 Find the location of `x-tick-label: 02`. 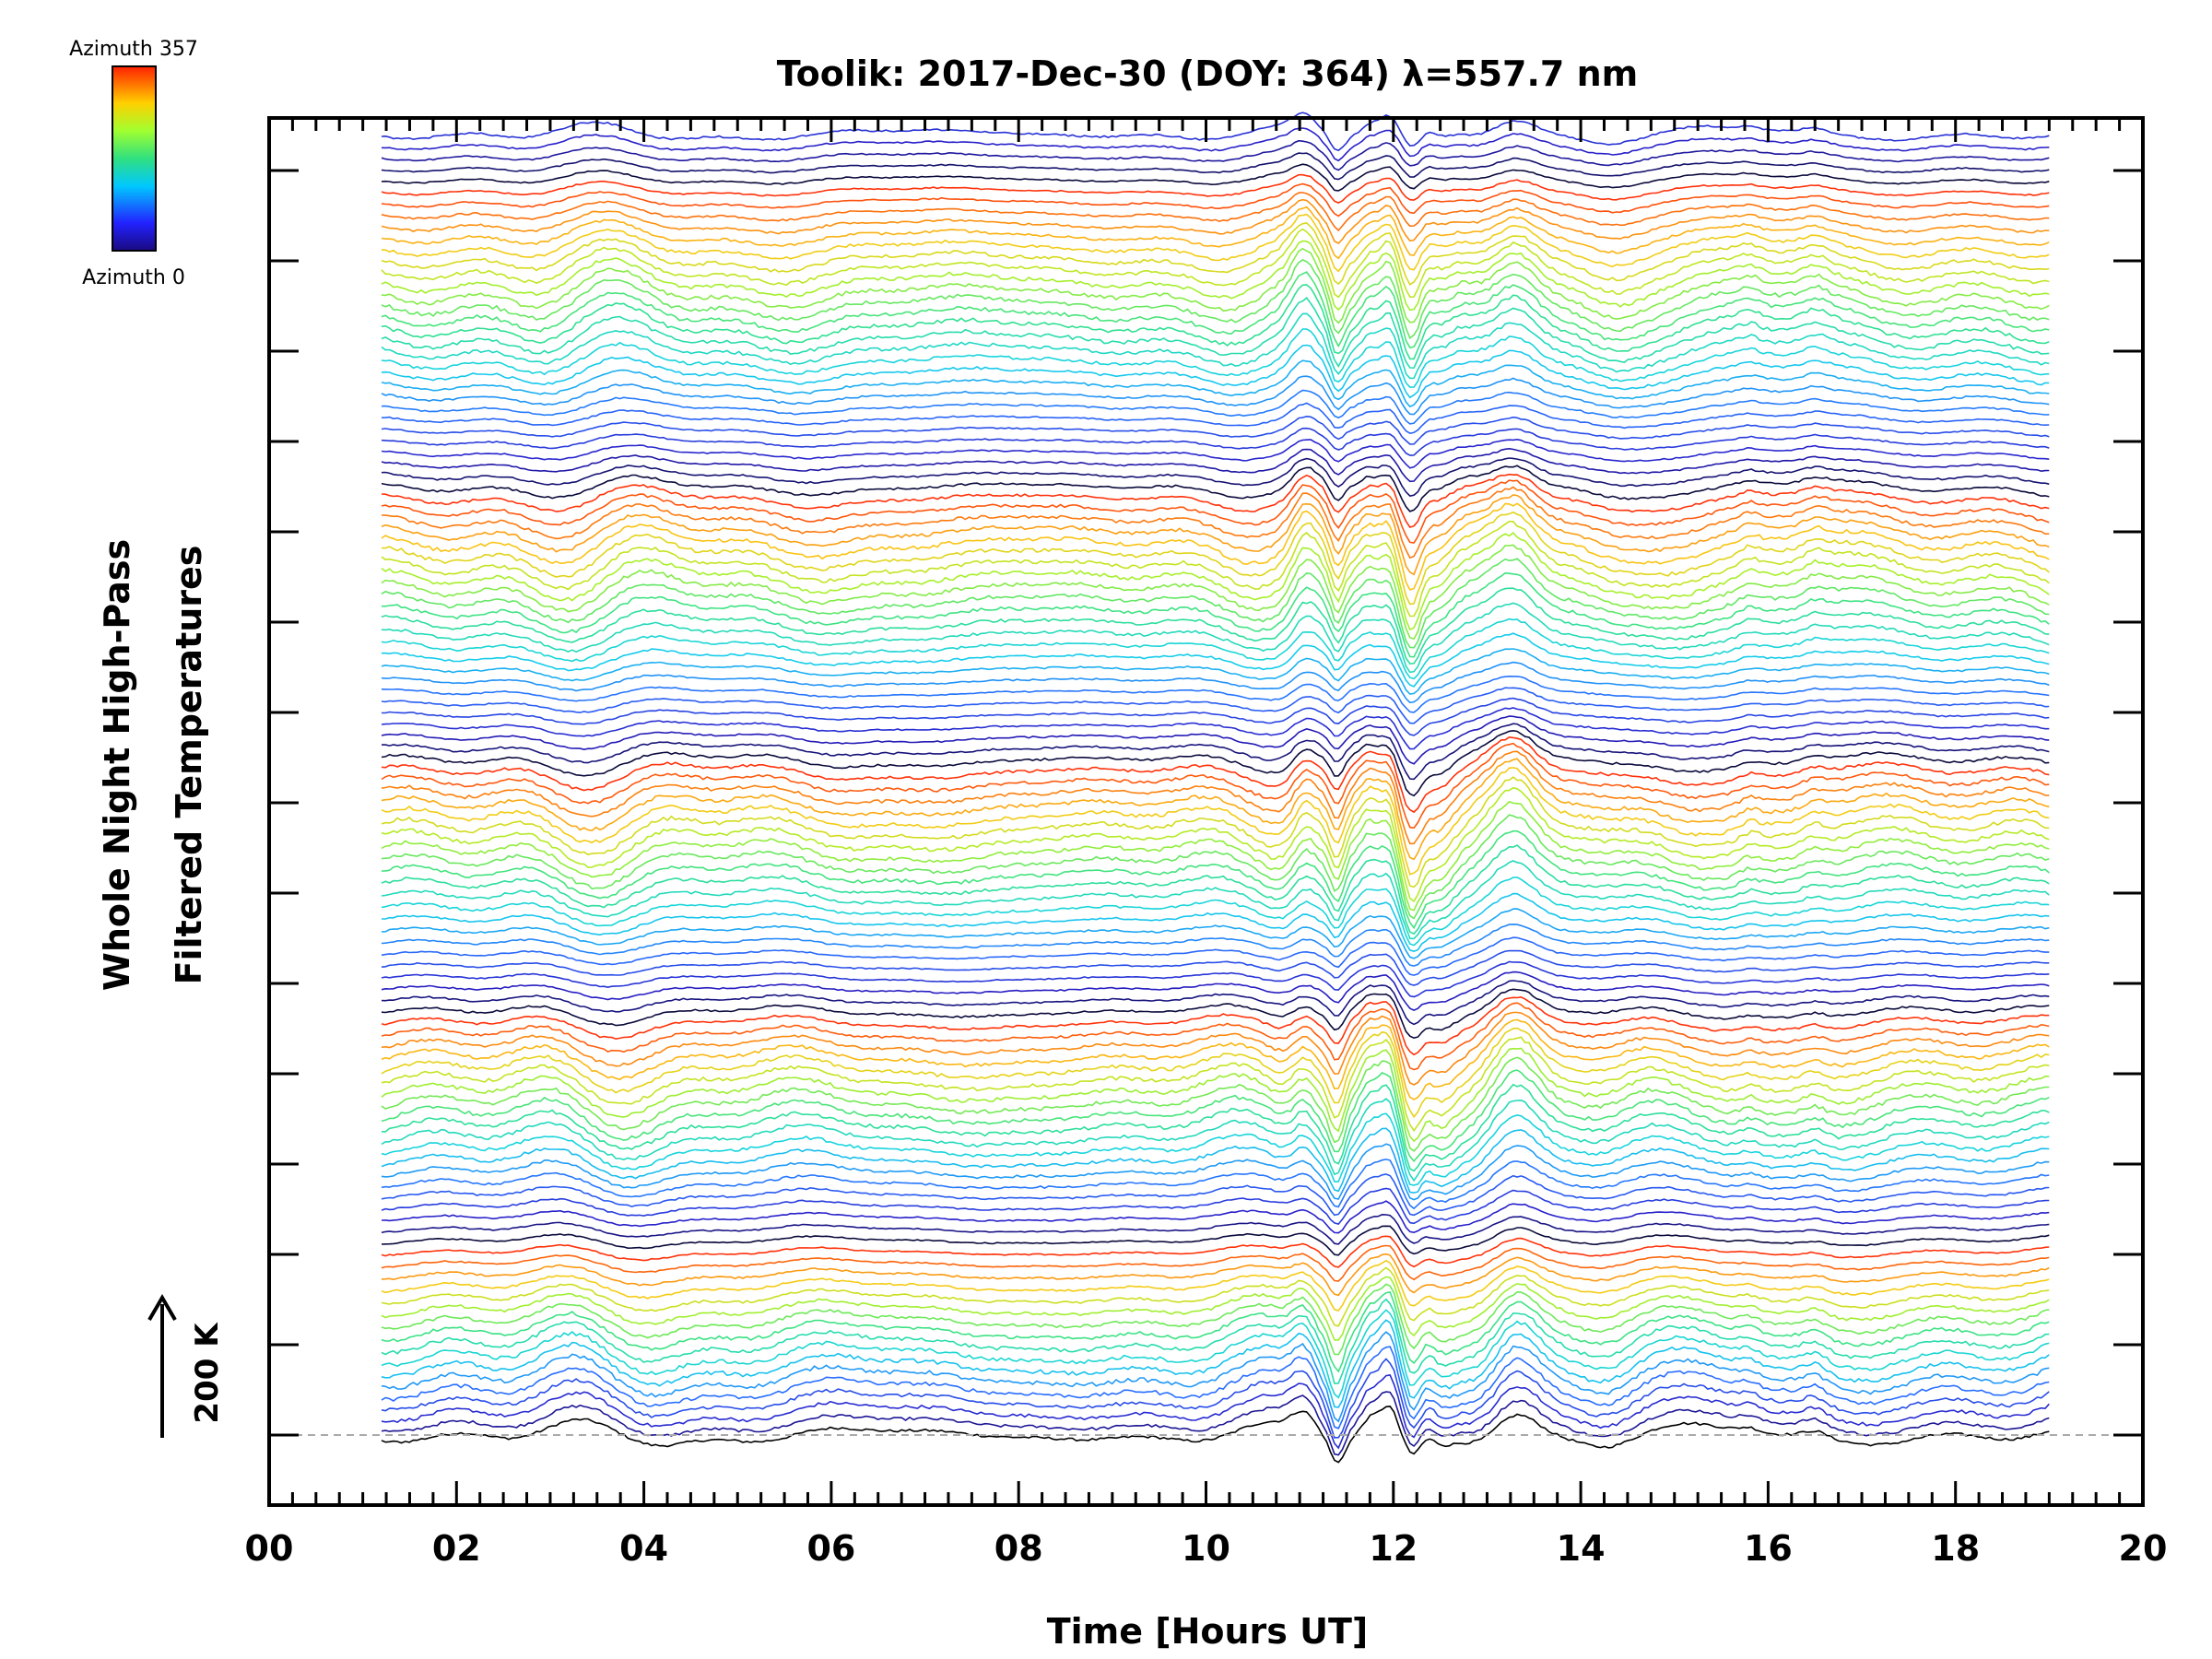

x-tick-label: 02 is located at coordinates (456, 1548).